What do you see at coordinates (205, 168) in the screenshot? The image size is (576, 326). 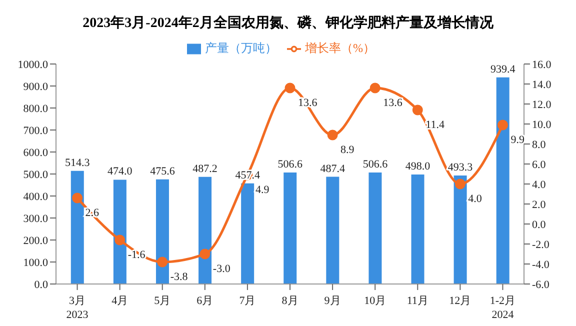 I see `data-label: 487.2` at bounding box center [205, 168].